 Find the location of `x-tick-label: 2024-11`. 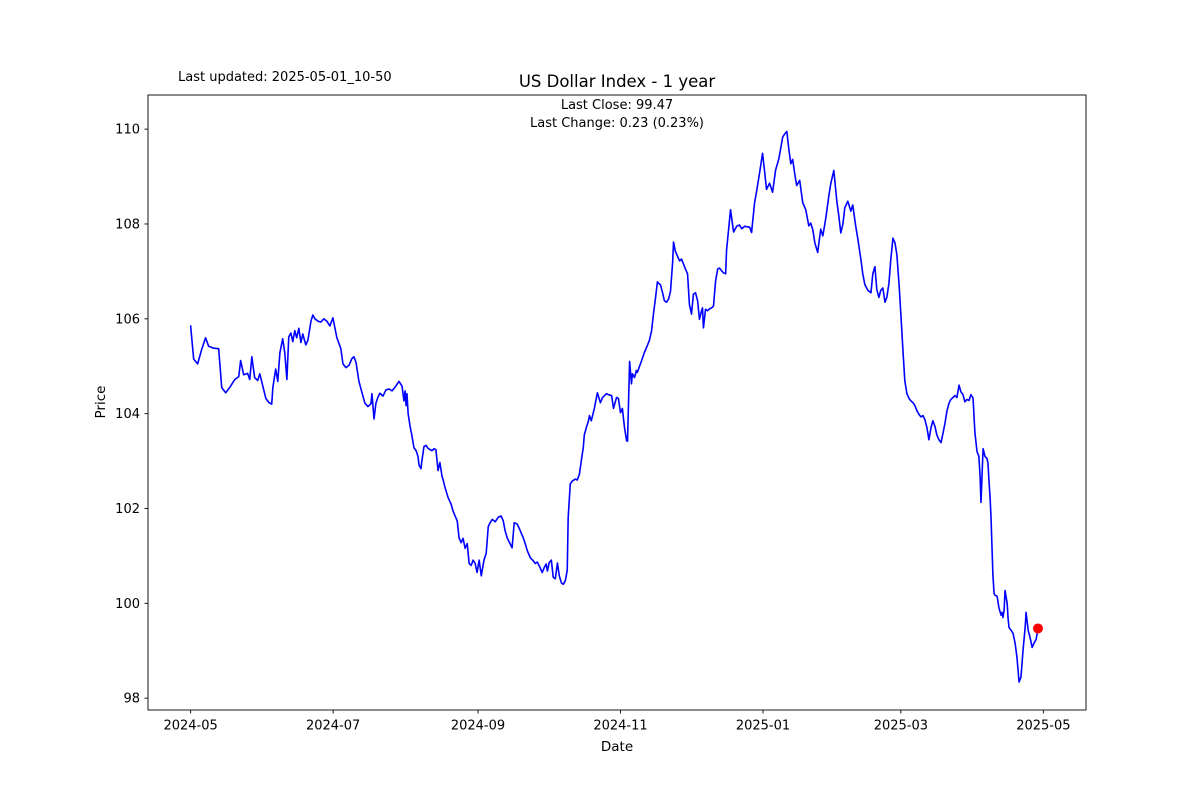

x-tick-label: 2024-11 is located at coordinates (620, 726).